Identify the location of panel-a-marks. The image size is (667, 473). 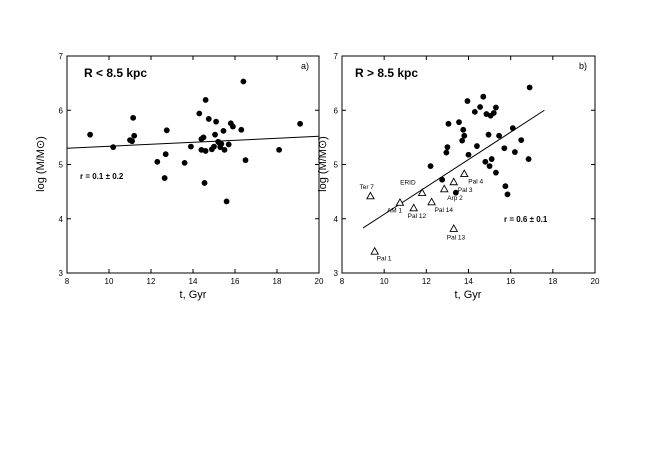
(193, 141).